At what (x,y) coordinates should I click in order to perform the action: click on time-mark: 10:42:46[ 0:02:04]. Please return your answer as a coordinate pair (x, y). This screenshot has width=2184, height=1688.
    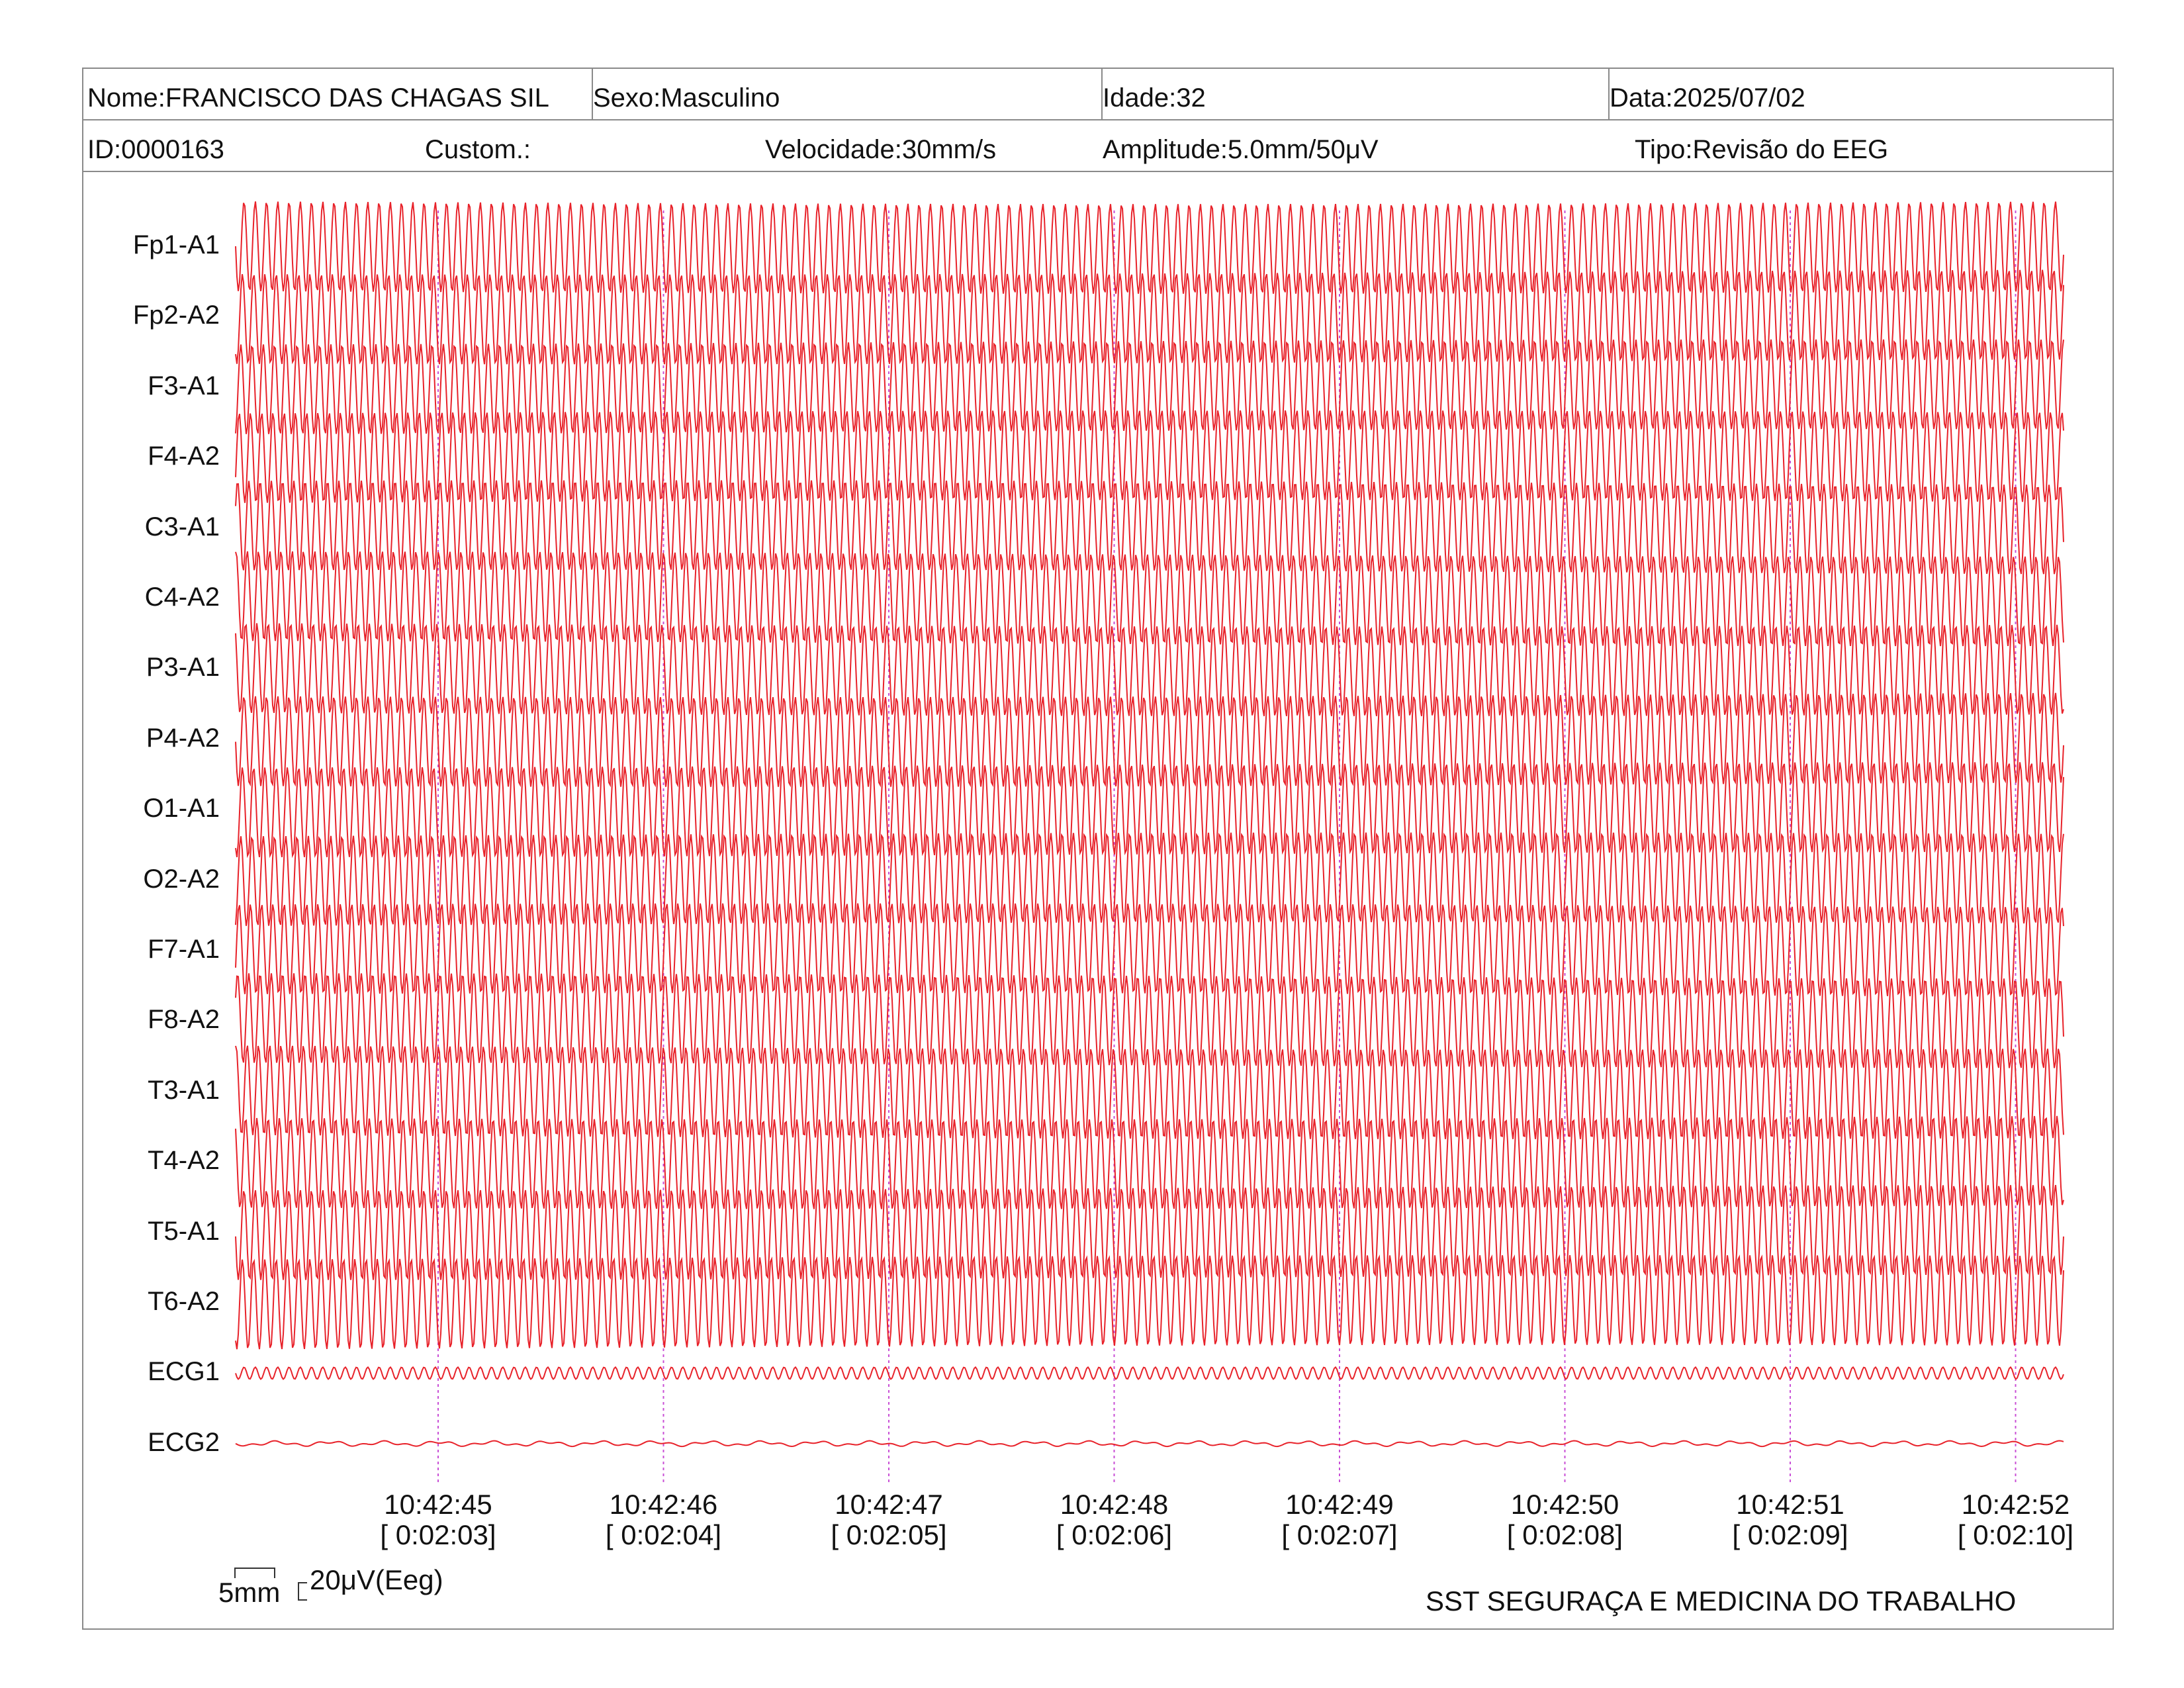
    Looking at the image, I should click on (664, 1519).